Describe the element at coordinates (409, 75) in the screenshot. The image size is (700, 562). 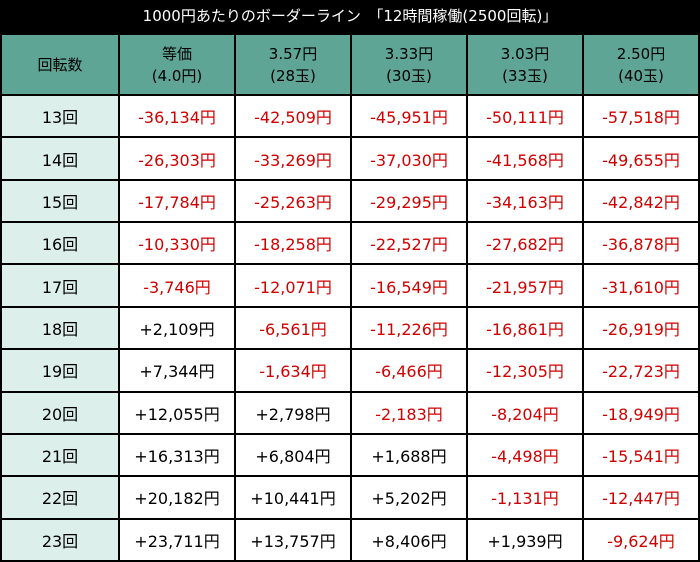
I see `header-text: (30玉)` at that location.